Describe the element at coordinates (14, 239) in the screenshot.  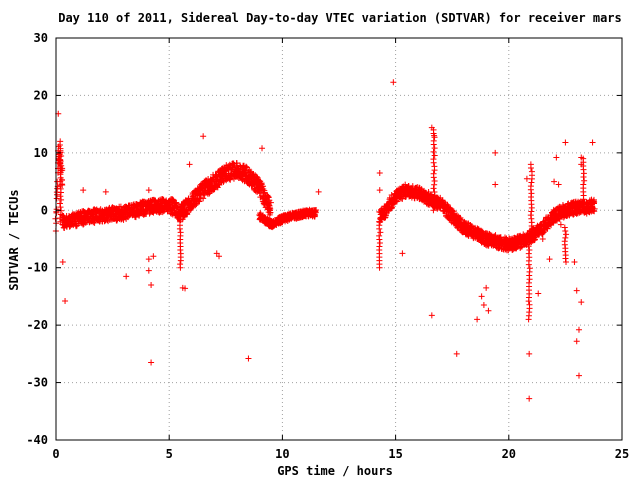
I see `y-axis-label: SDTVAR / TECUs` at that location.